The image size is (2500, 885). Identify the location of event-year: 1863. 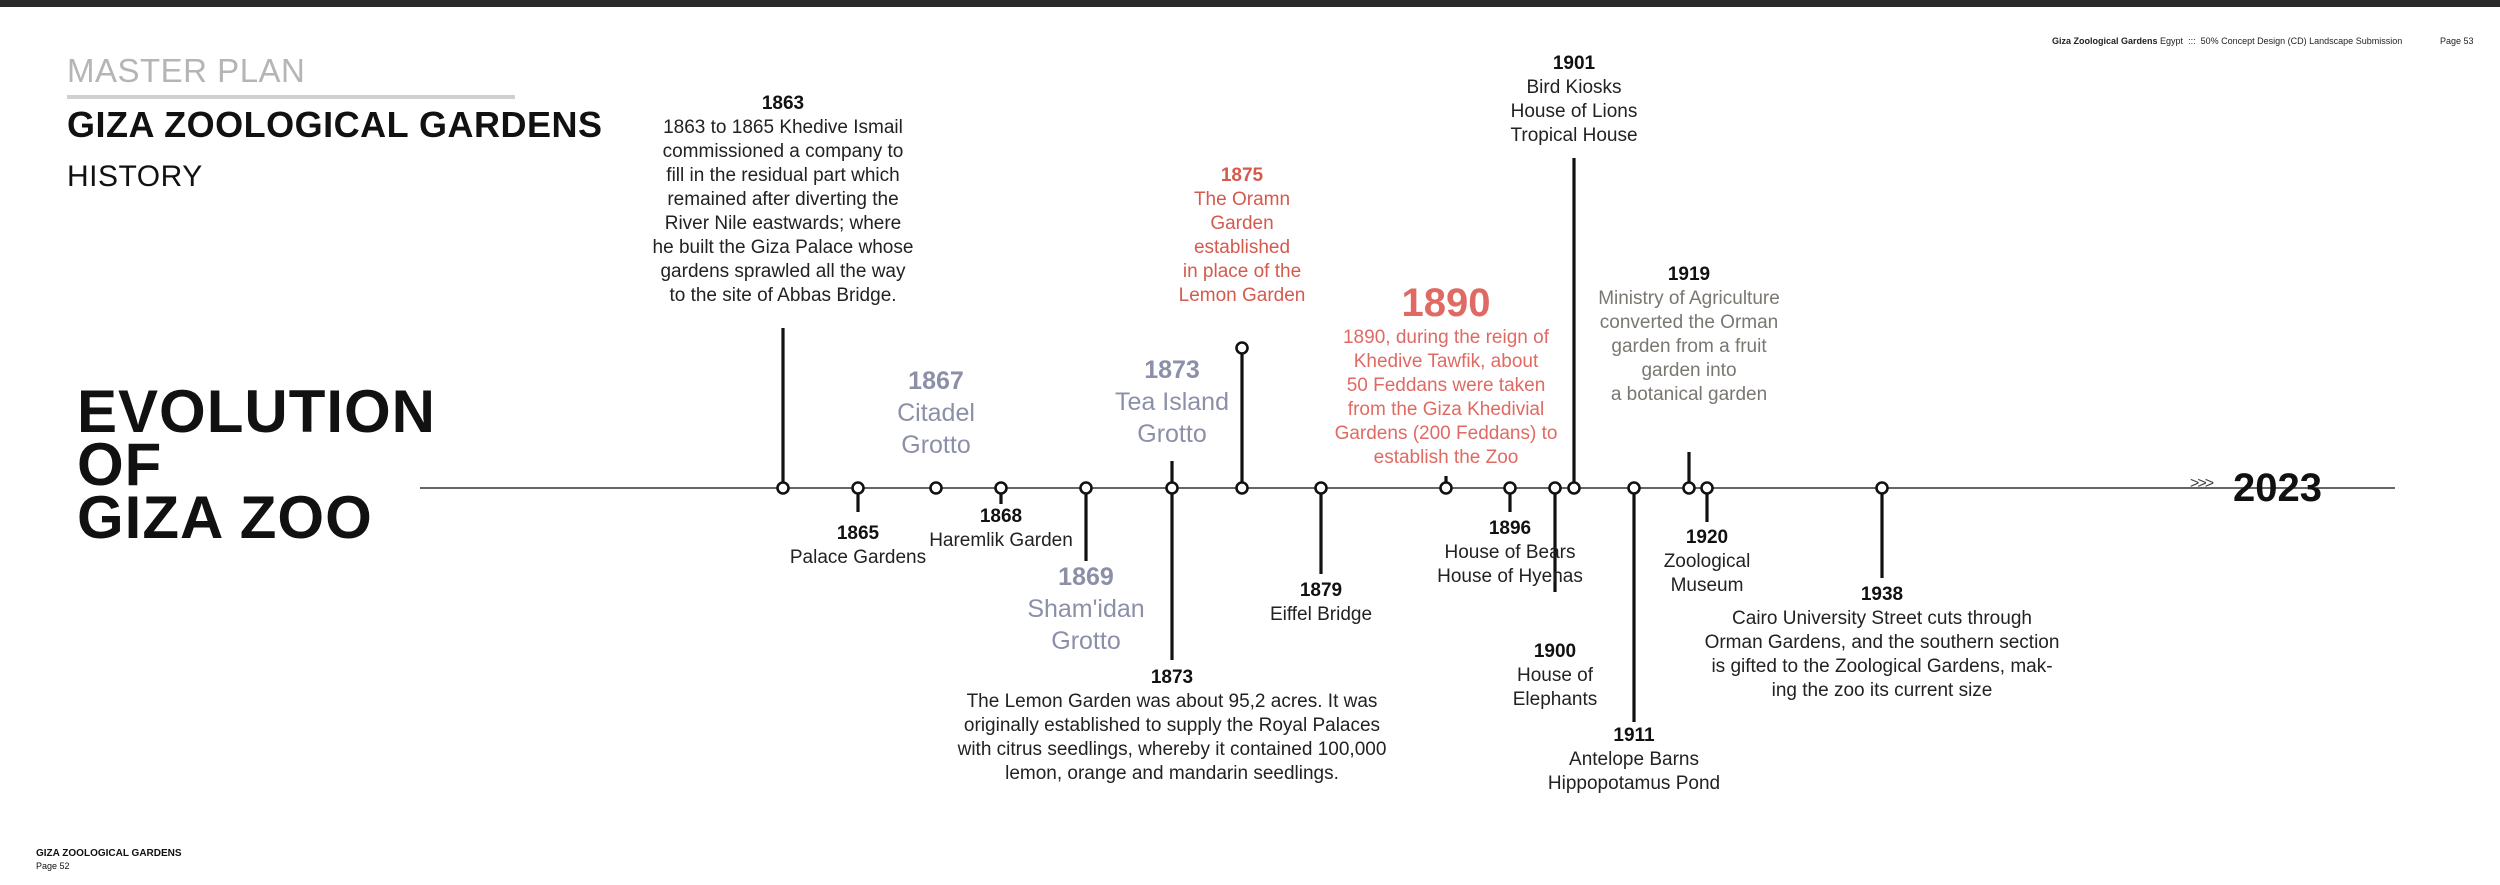
(783, 103).